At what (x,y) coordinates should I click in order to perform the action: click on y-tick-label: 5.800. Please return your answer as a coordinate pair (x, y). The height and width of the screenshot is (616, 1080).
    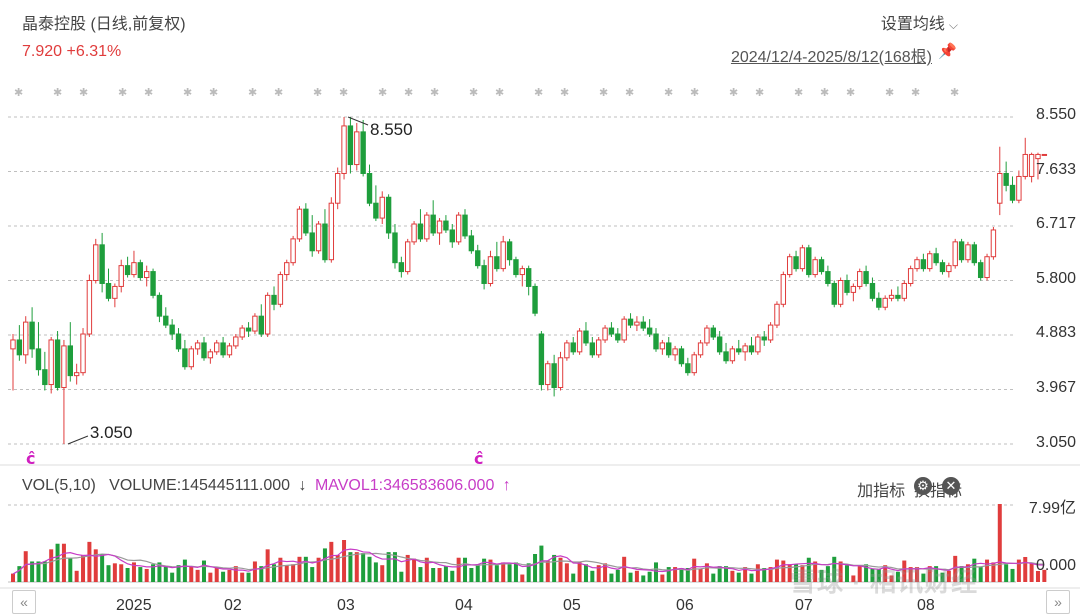
    Looking at the image, I should click on (1055, 278).